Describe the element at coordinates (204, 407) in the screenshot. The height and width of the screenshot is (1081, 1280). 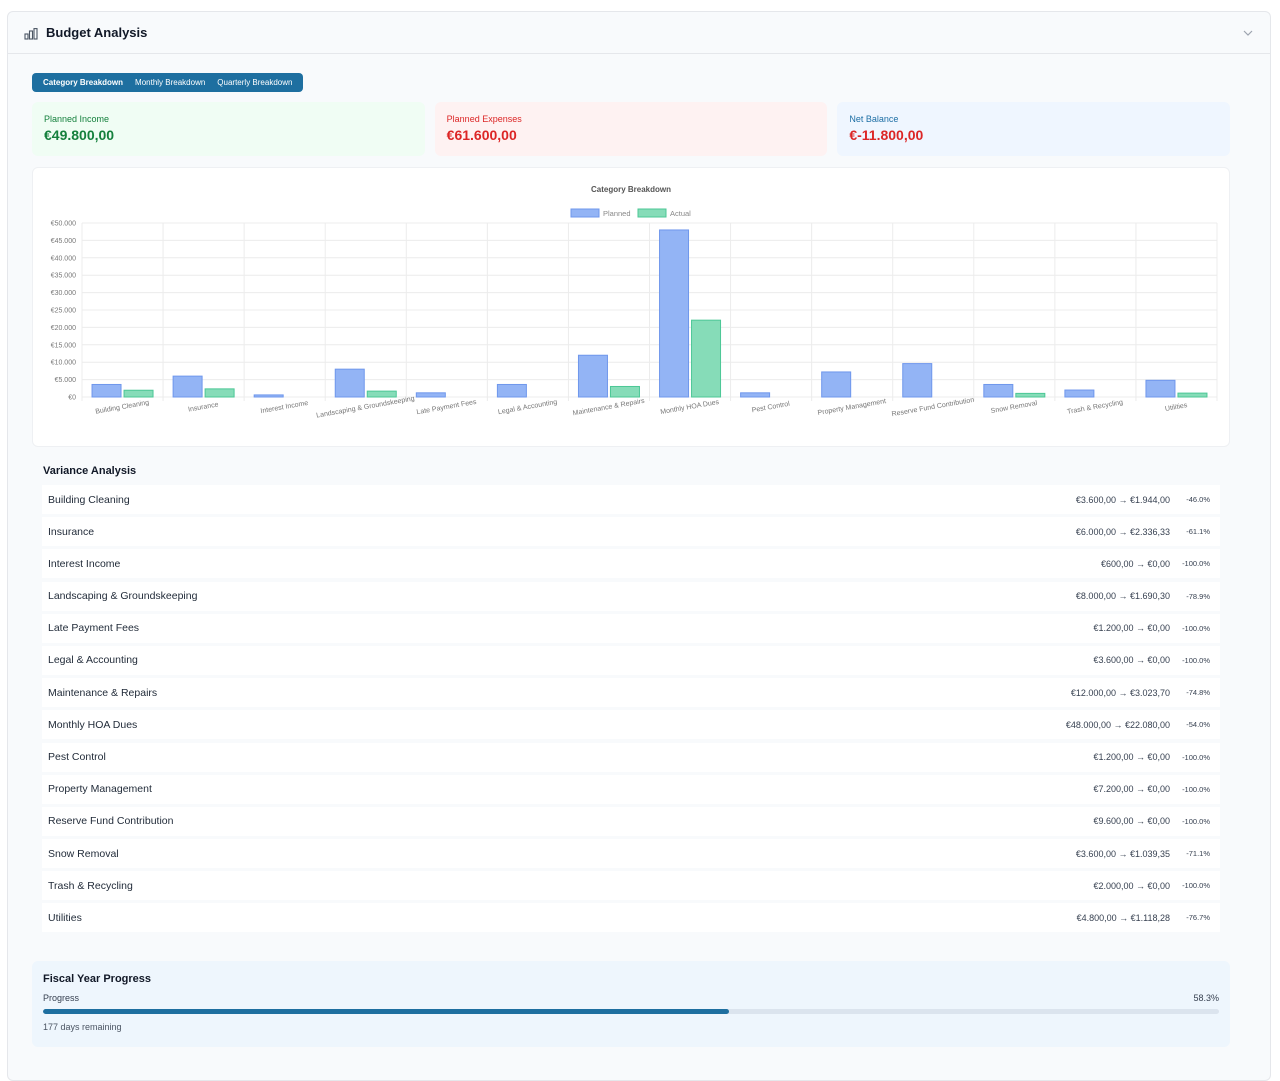
I see `x-tick-label: Insurance` at that location.